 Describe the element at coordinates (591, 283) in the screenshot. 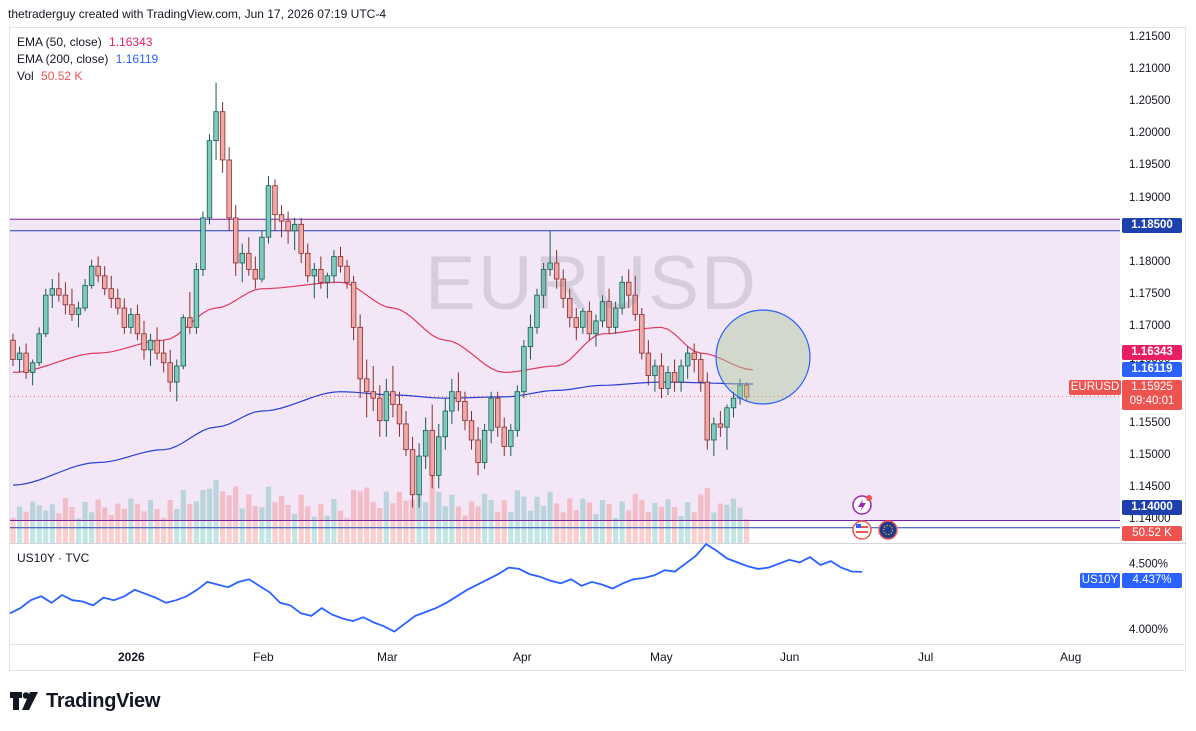

I see `symbol-watermark: EURUSD` at that location.